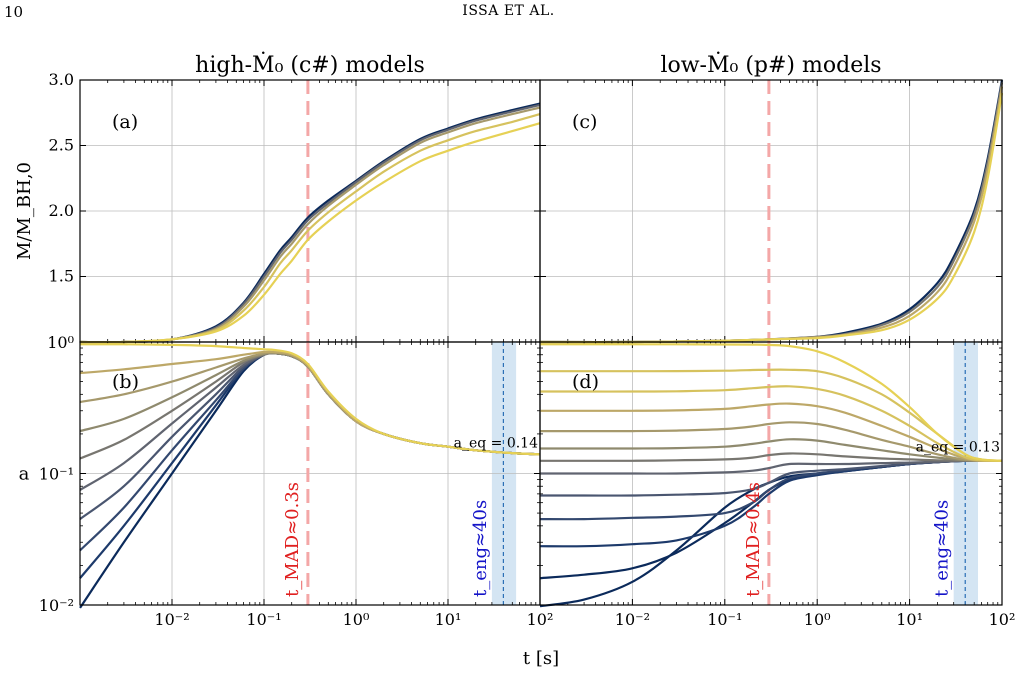 The width and height of the screenshot is (1017, 677). What do you see at coordinates (56, 474) in the screenshot?
I see `column-1-bottom-y-tick-label: 10⁻¹` at bounding box center [56, 474].